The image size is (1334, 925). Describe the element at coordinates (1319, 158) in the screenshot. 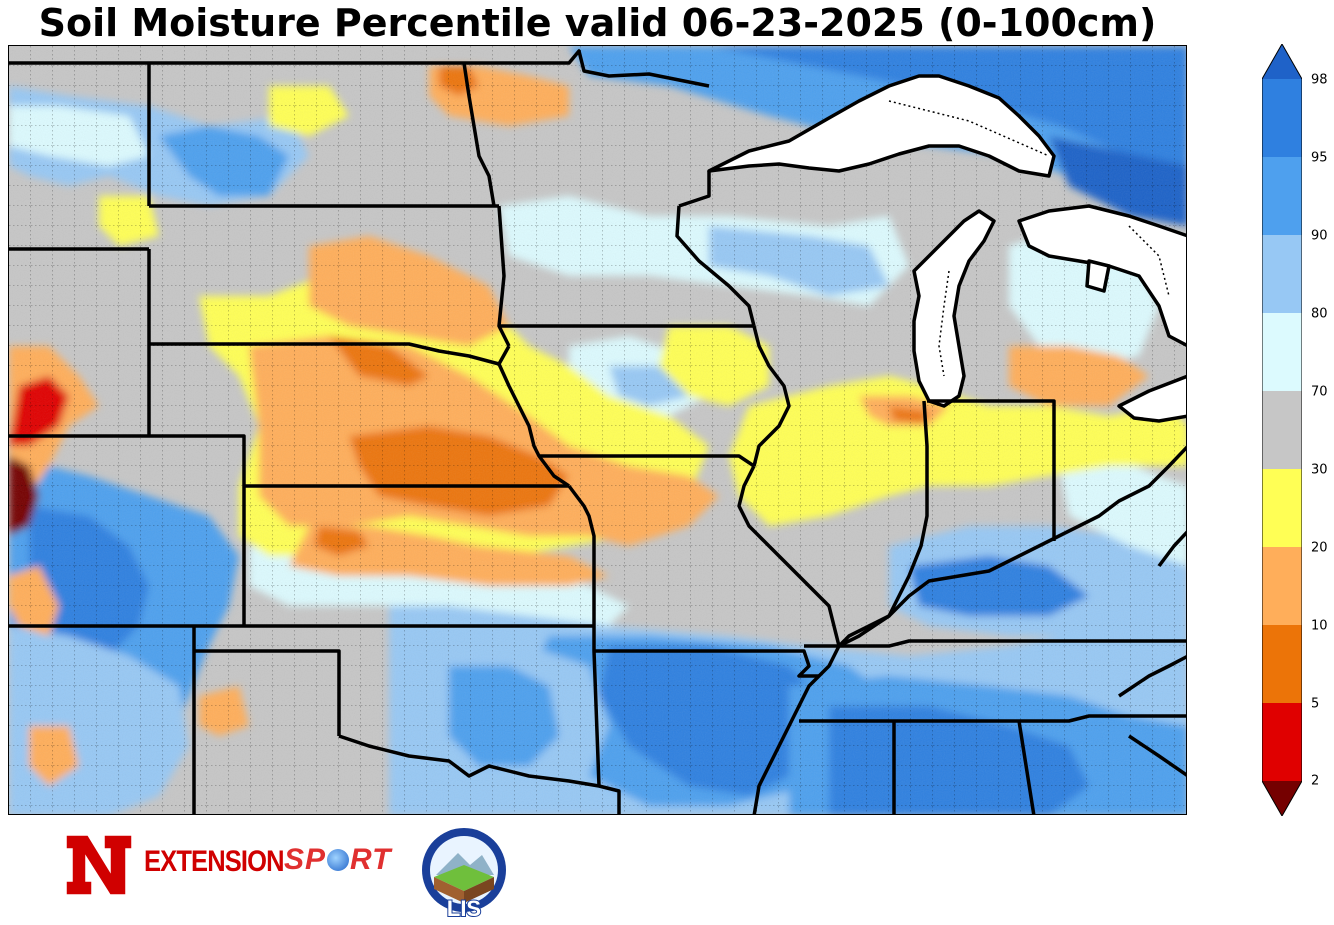

I see `colorbar-tick-95: 95` at that location.